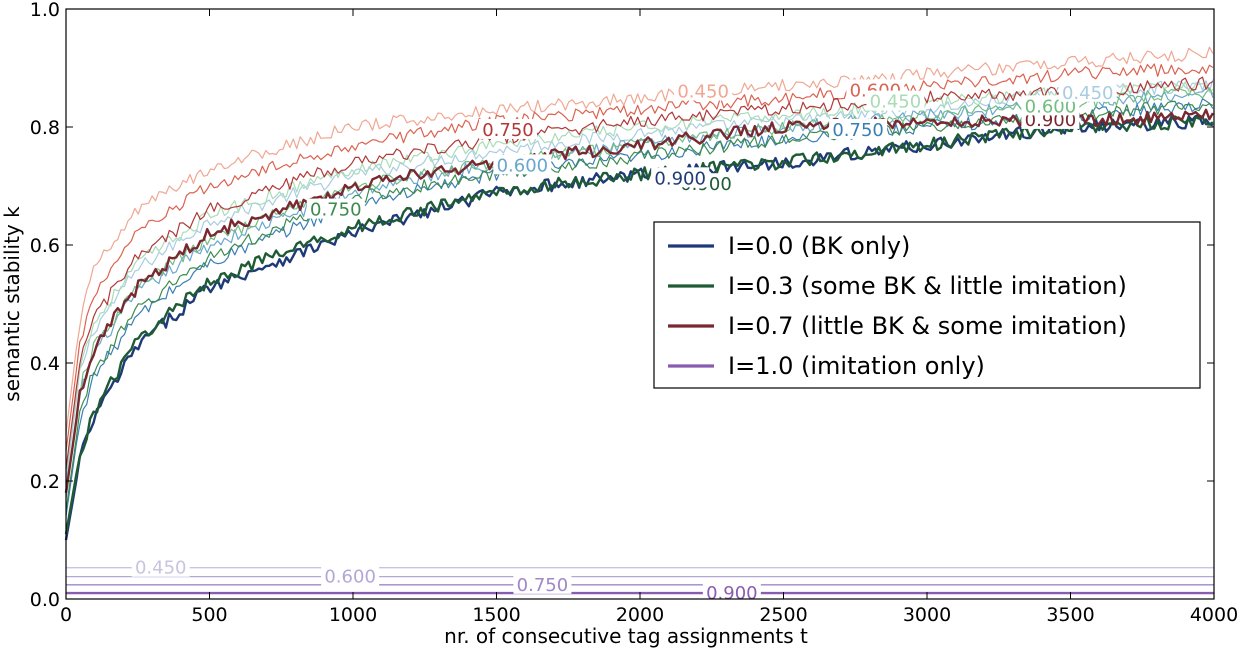 This screenshot has width=1246, height=651. Describe the element at coordinates (819, 246) in the screenshot. I see `legend-entry: I=0.0 (BK only)` at that location.